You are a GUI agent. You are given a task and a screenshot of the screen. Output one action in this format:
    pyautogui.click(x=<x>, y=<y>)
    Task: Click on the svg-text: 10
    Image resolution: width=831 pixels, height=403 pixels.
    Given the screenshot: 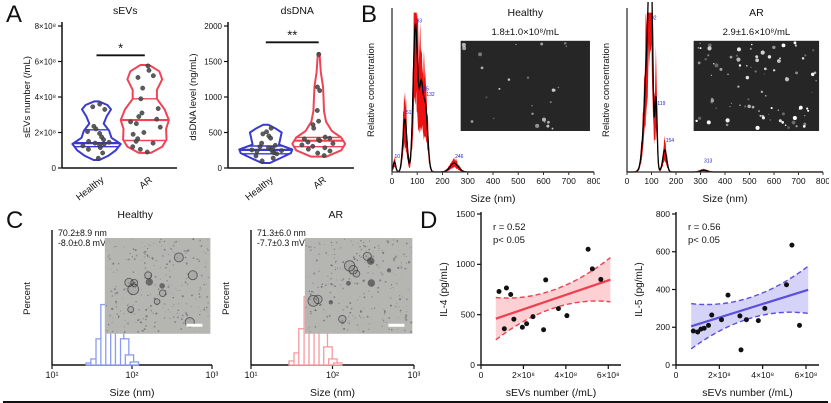 What is the action you would take?
    pyautogui.click(x=398, y=157)
    